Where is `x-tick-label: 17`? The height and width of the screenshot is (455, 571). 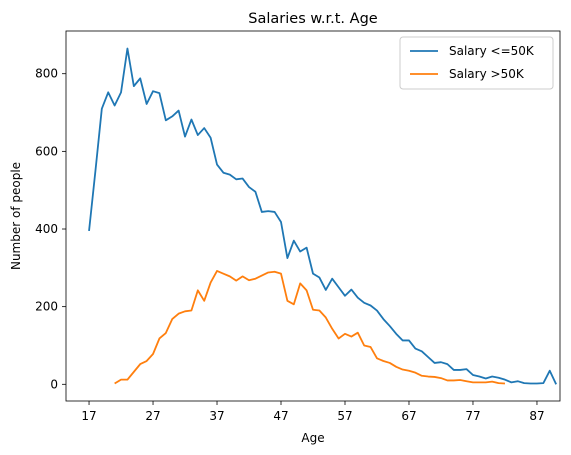
x-tick-label: 17 is located at coordinates (88, 416).